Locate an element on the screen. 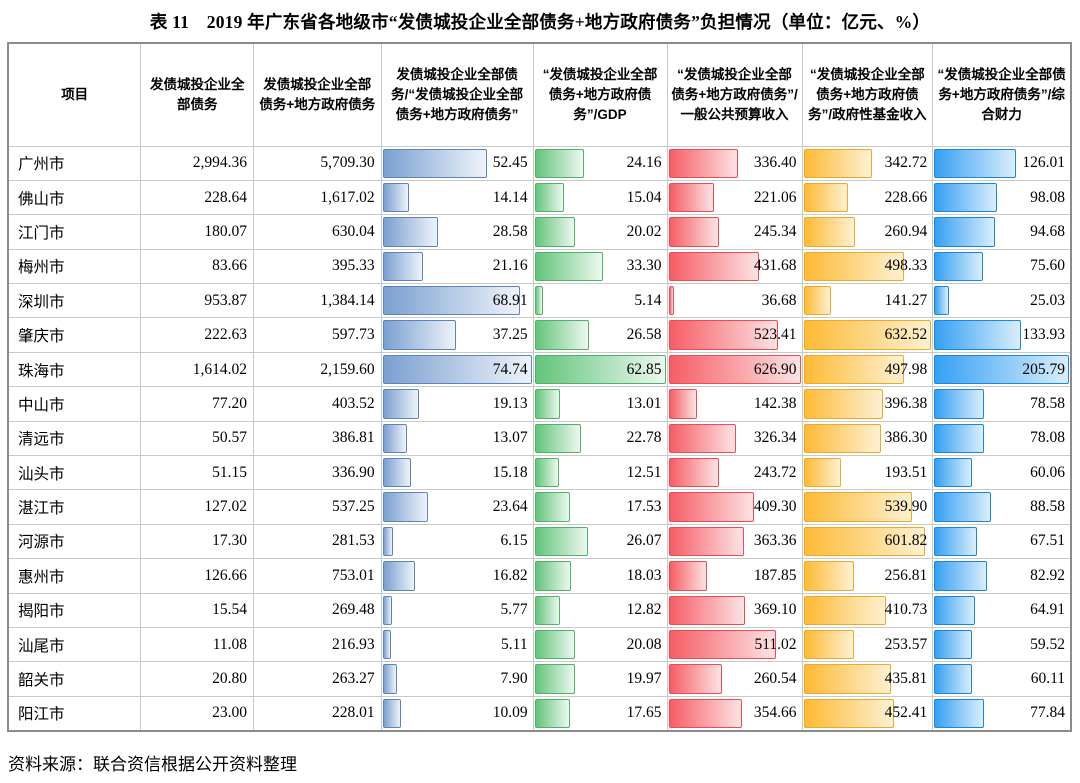 Image resolution: width=1080 pixels, height=783 pixels. city-cell: 湛江市 is located at coordinates (74, 507).